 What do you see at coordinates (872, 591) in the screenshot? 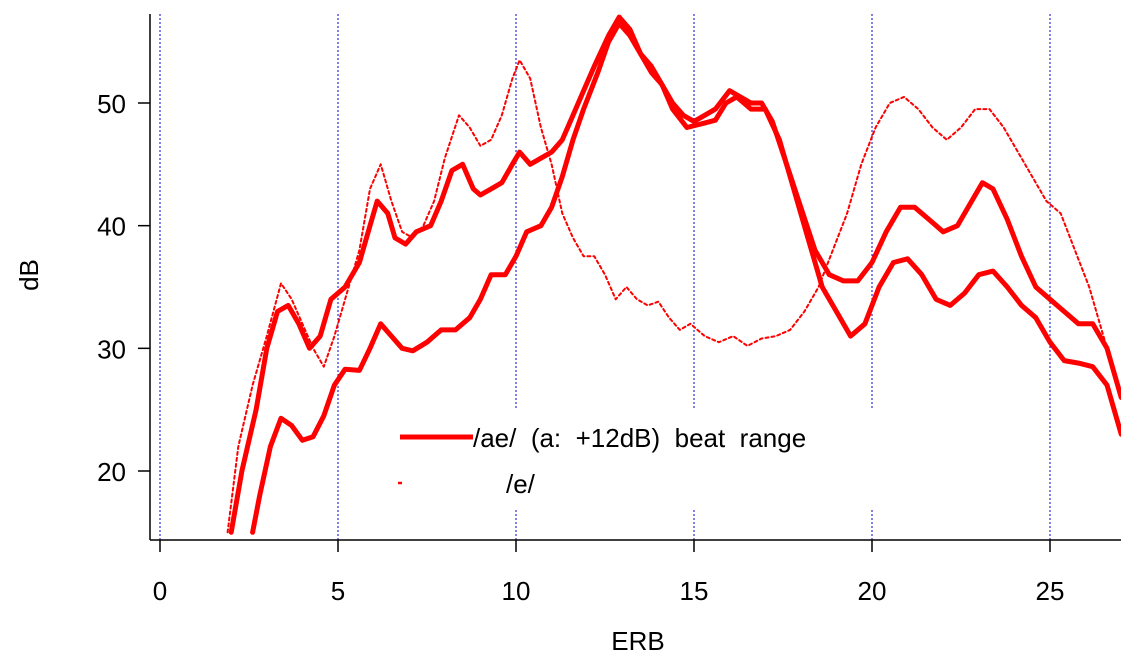
I see `x-tick-label-20: 20` at bounding box center [872, 591].